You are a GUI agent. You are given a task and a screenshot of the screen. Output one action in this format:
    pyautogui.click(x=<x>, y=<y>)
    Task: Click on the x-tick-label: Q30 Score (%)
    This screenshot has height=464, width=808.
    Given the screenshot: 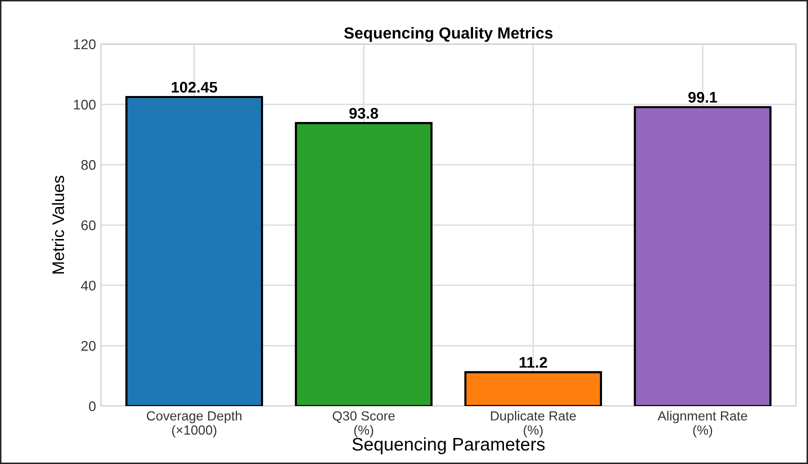 What is the action you would take?
    pyautogui.click(x=363, y=424)
    